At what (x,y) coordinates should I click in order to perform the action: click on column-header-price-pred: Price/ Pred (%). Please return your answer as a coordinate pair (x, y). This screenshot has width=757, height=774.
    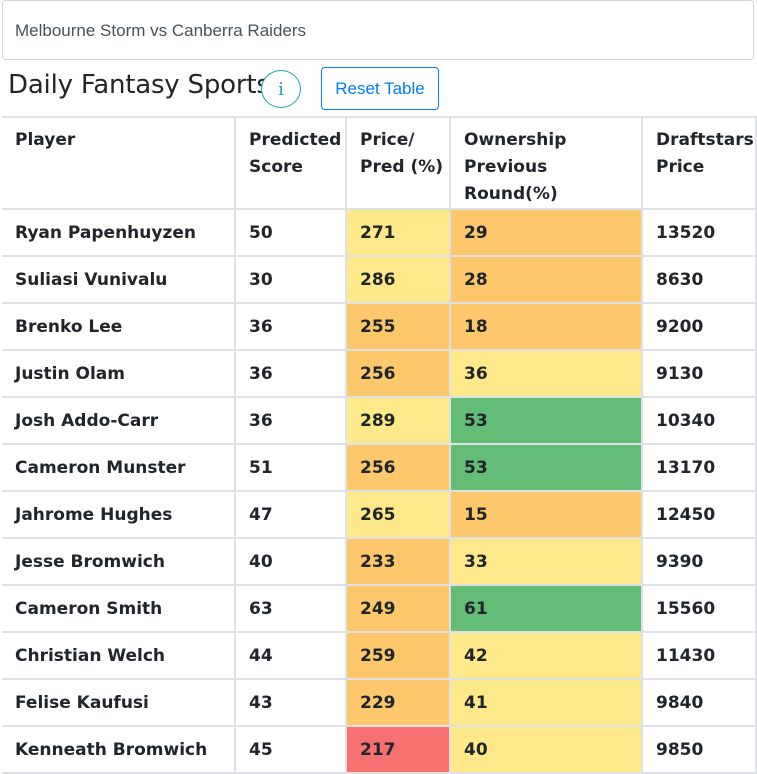
    Looking at the image, I should click on (398, 163).